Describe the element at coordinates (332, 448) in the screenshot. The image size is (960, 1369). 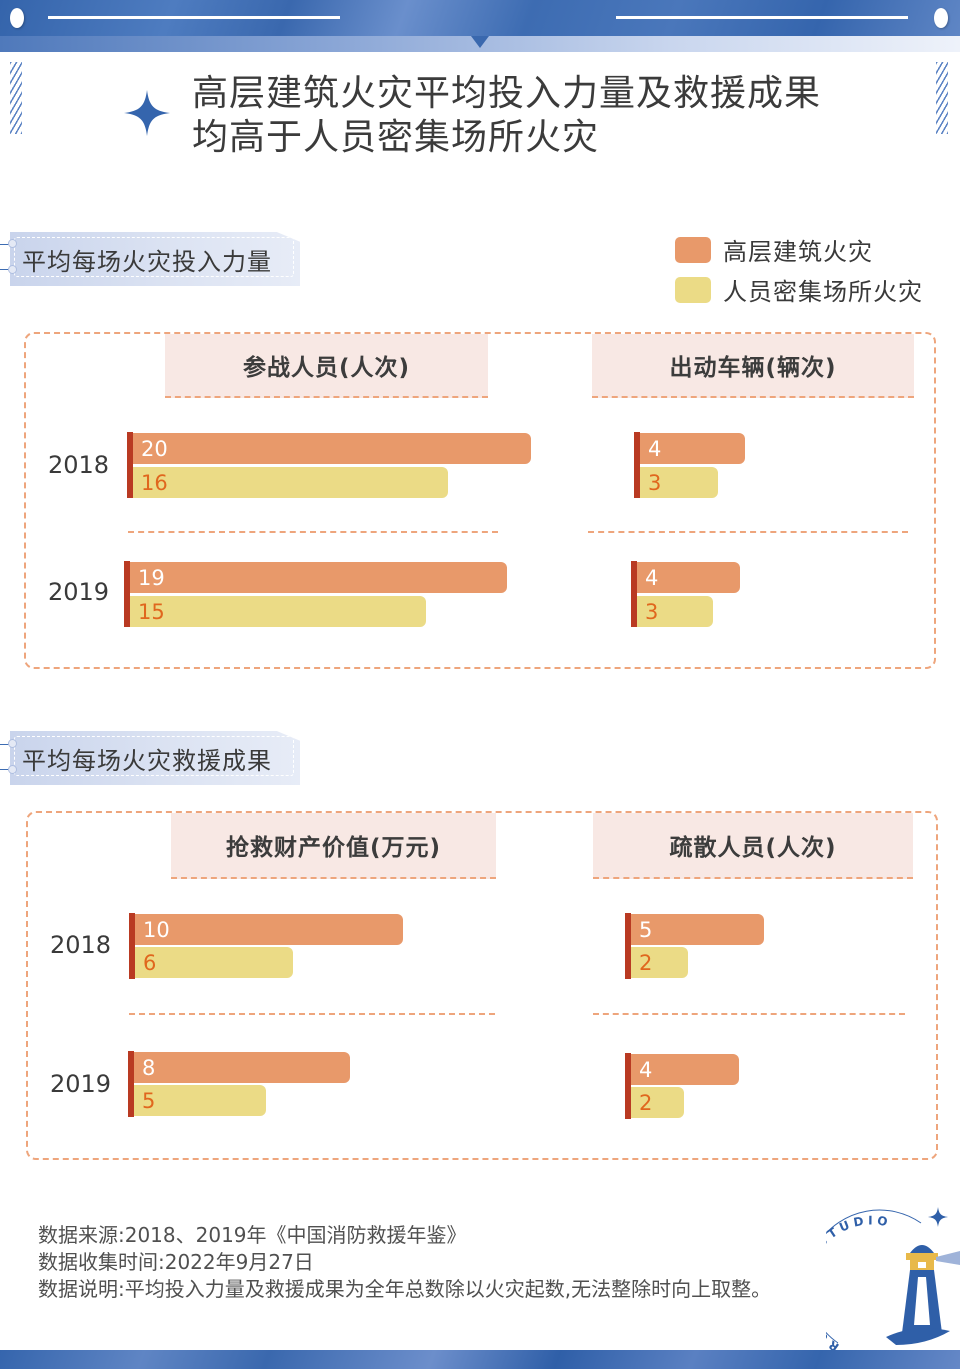
I see `bar-high-rise-2018: 20` at that location.